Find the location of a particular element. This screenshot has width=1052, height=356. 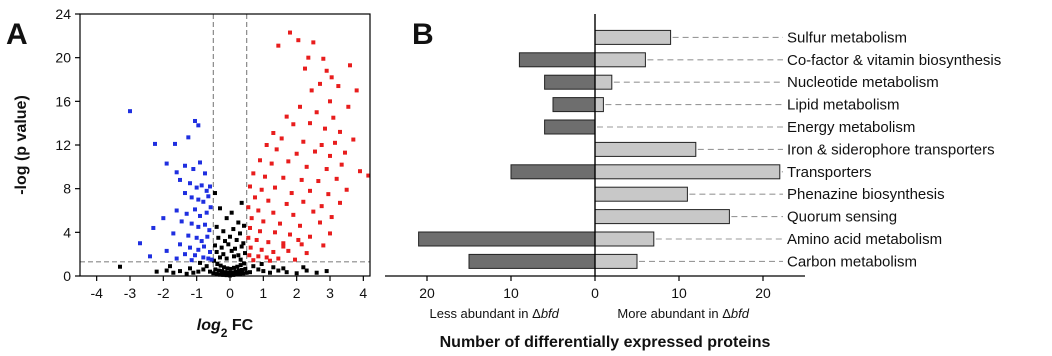

x-tick-label: 10 is located at coordinates (679, 293).